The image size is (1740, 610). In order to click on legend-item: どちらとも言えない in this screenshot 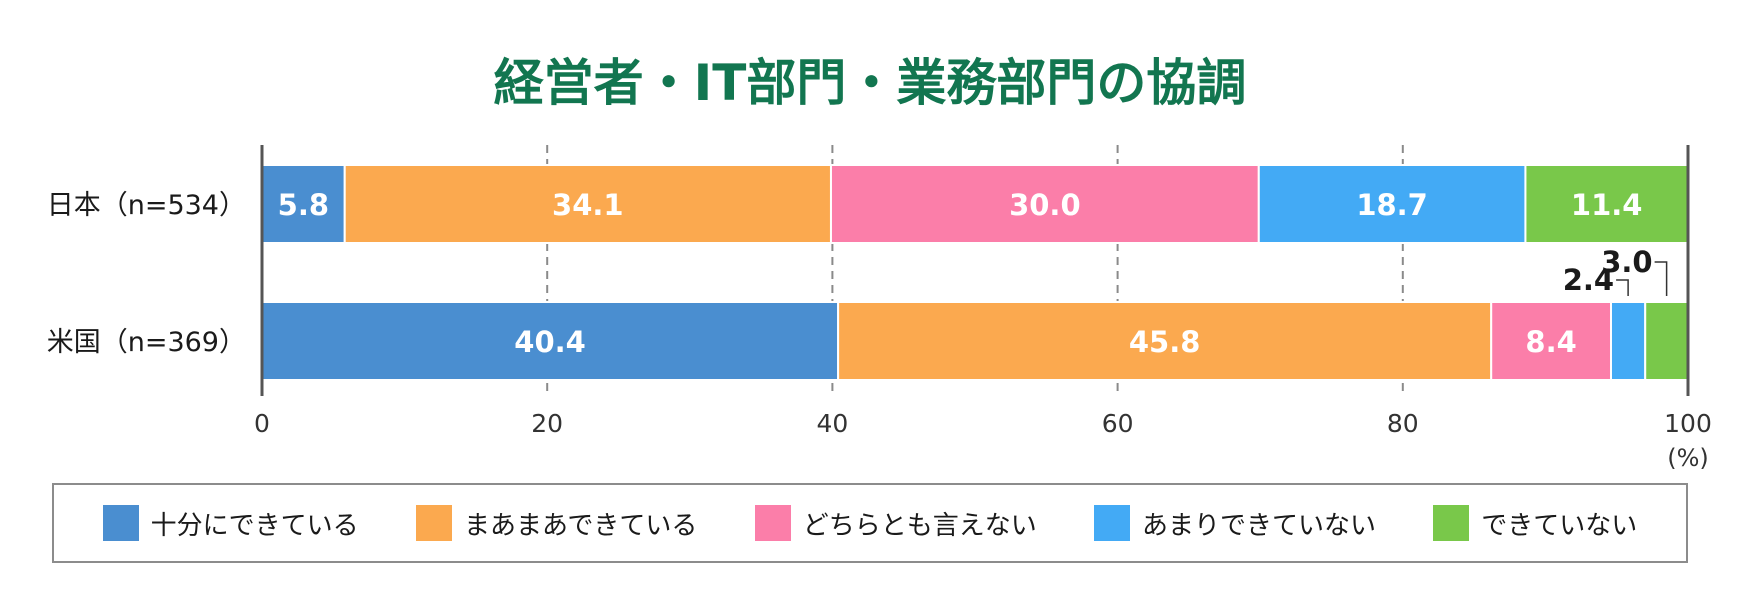, I will do `click(895, 523)`.